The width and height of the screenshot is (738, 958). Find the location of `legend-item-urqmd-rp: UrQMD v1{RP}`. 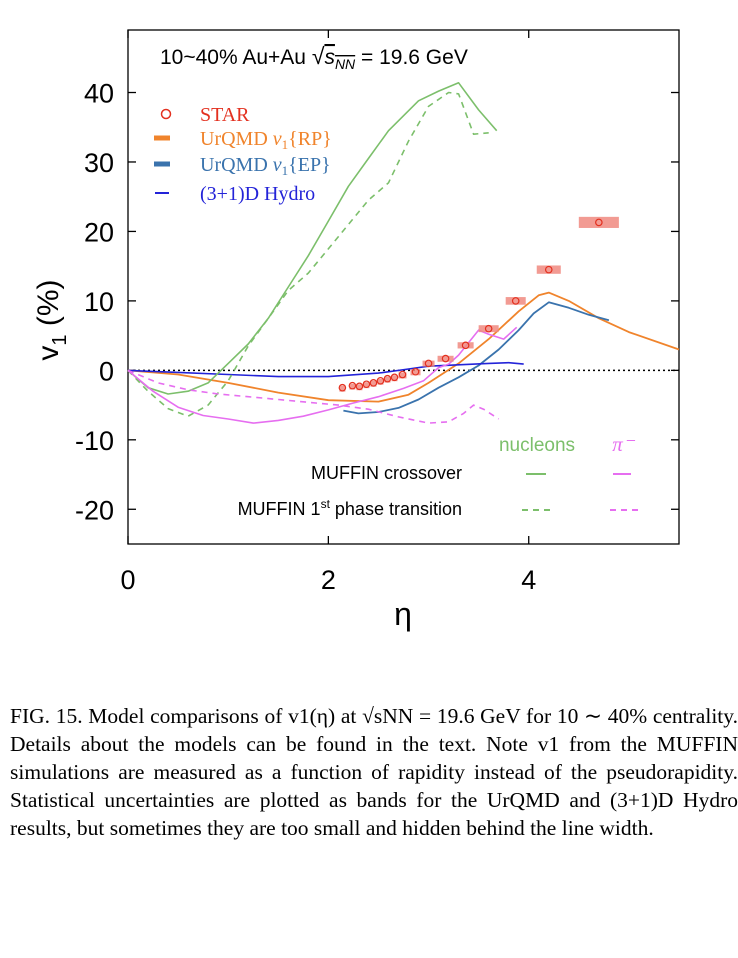

legend-item-urqmd-rp: UrQMD v1{RP} is located at coordinates (243, 140).